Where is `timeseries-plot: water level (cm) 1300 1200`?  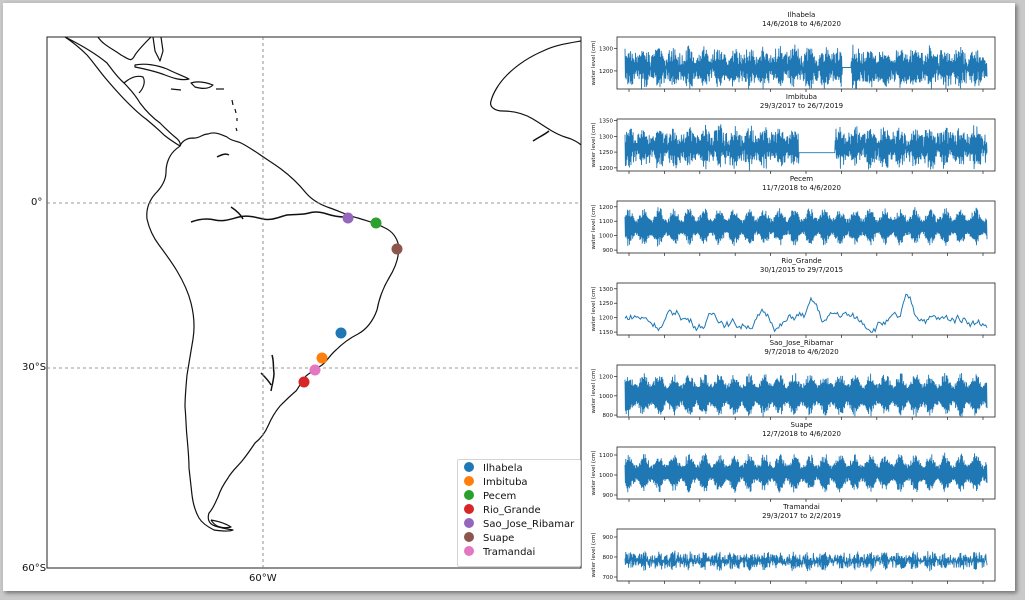 timeseries-plot: water level (cm) 1300 1200 is located at coordinates (793, 64).